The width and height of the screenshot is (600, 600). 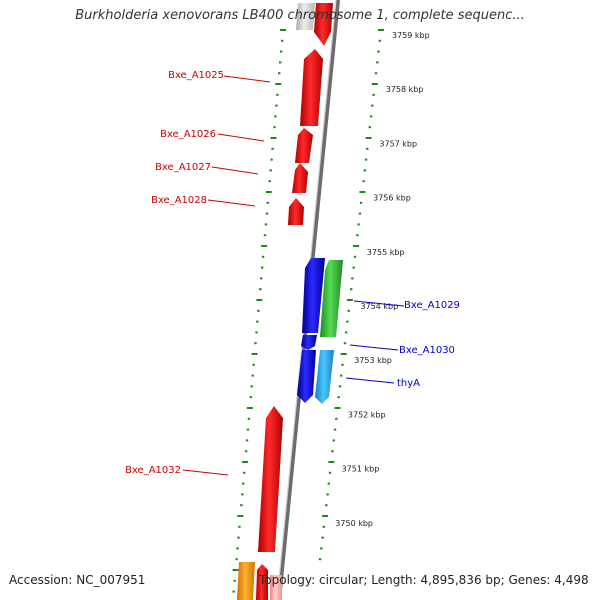 What do you see at coordinates (405, 89) in the screenshot?
I see `axis-label: 3758 kbp` at bounding box center [405, 89].